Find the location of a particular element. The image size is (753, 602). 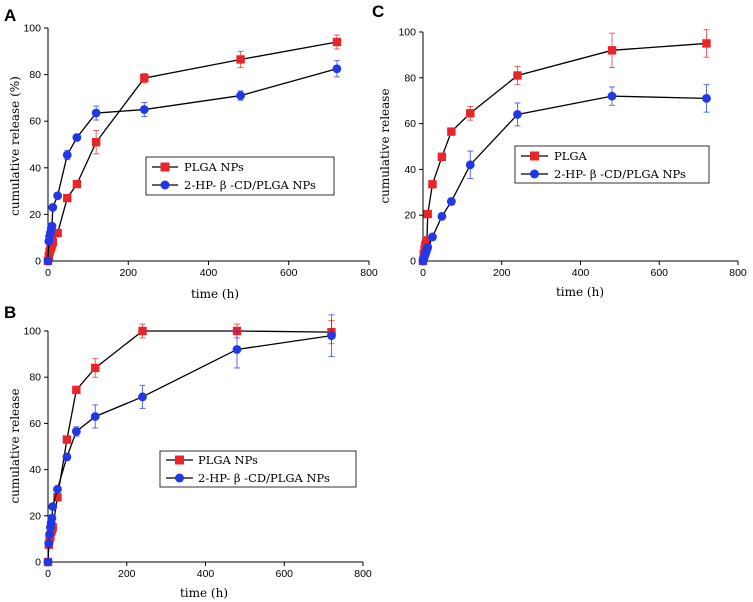

panel-b-y-axis-label: cumulative release is located at coordinates (15, 445).